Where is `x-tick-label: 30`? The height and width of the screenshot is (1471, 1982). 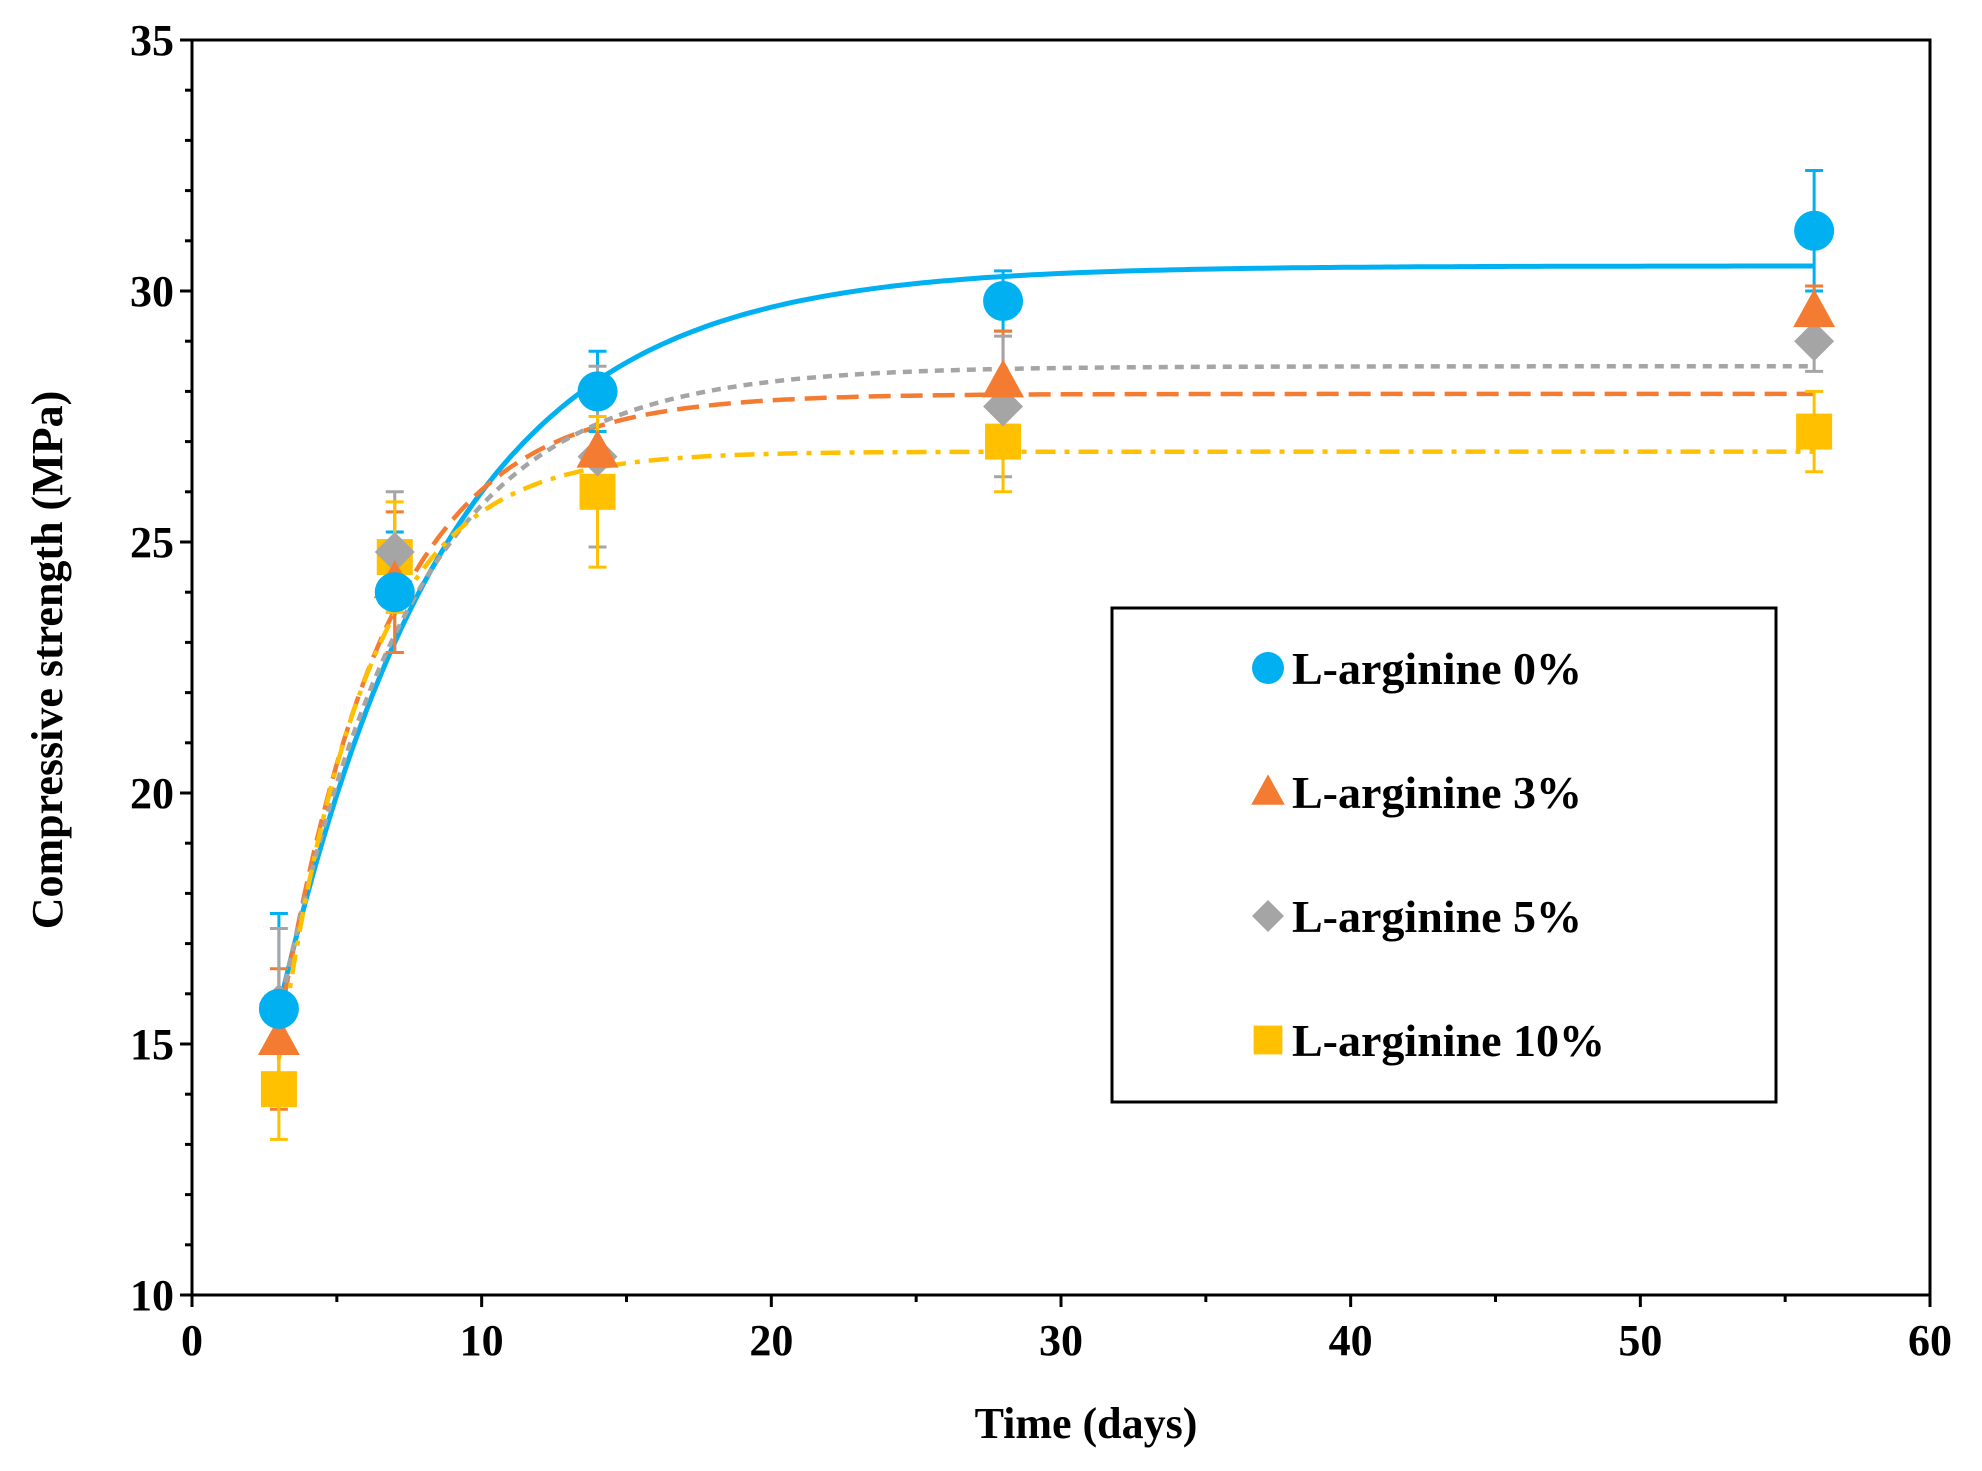
x-tick-label: 30 is located at coordinates (1061, 1340).